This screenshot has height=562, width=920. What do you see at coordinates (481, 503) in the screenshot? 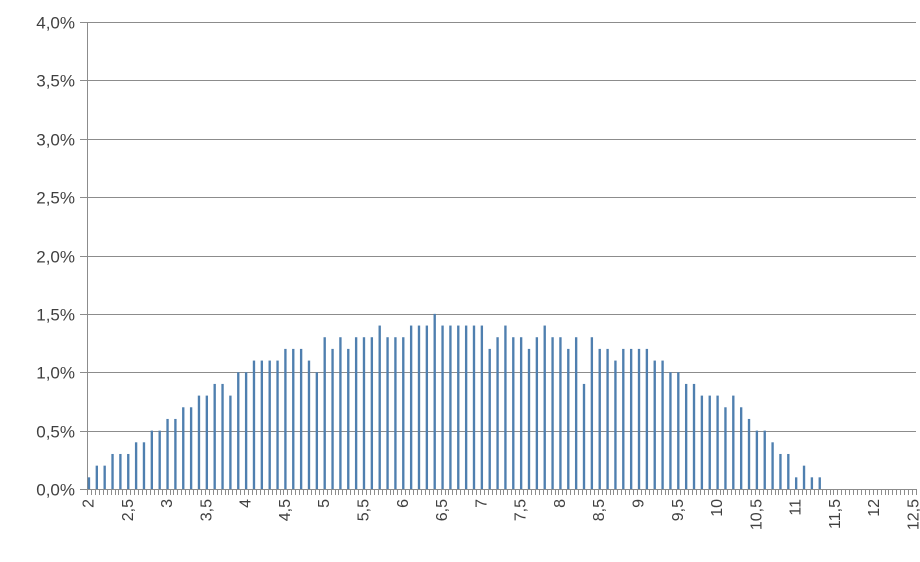
I see `x-tick-label: 7` at bounding box center [481, 503].